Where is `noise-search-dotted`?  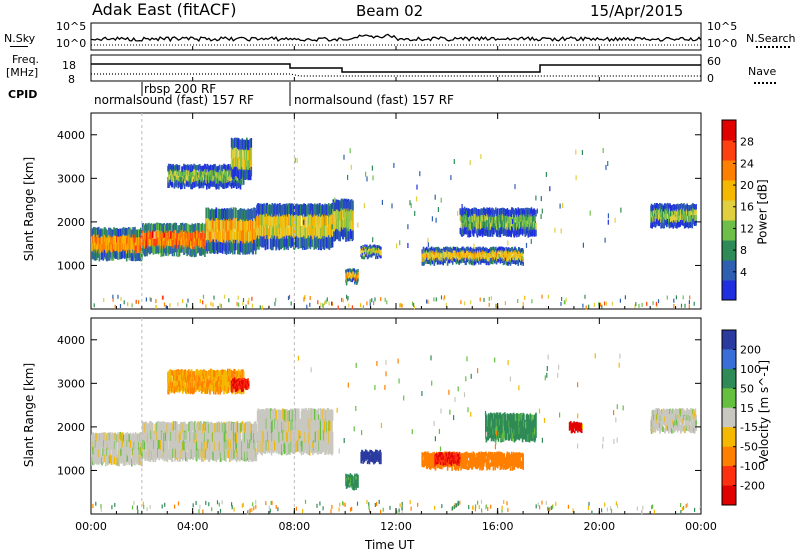 noise-search-dotted is located at coordinates (773, 47).